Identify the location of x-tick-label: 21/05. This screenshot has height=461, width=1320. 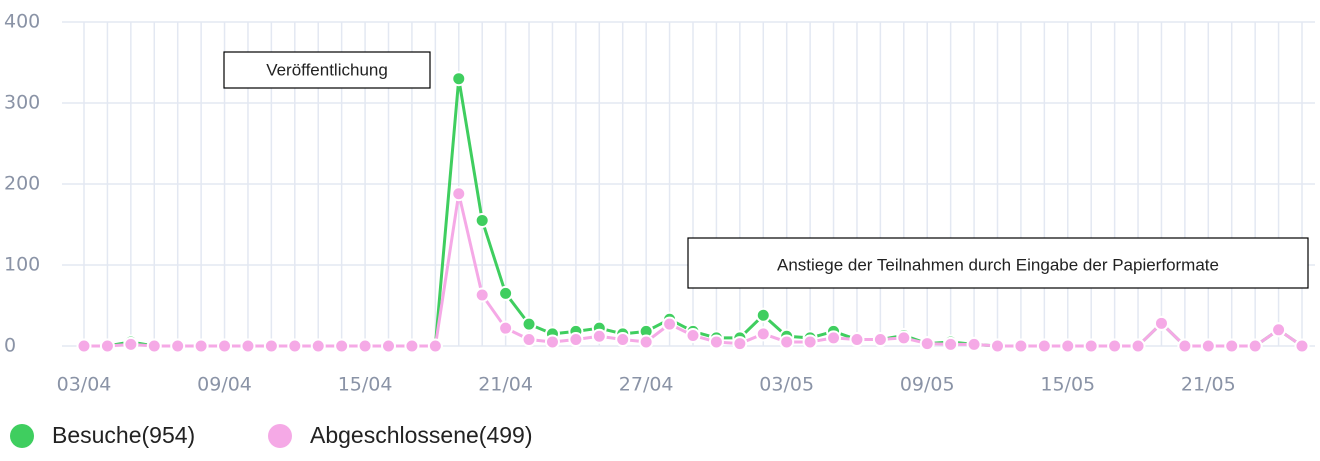
(1208, 385).